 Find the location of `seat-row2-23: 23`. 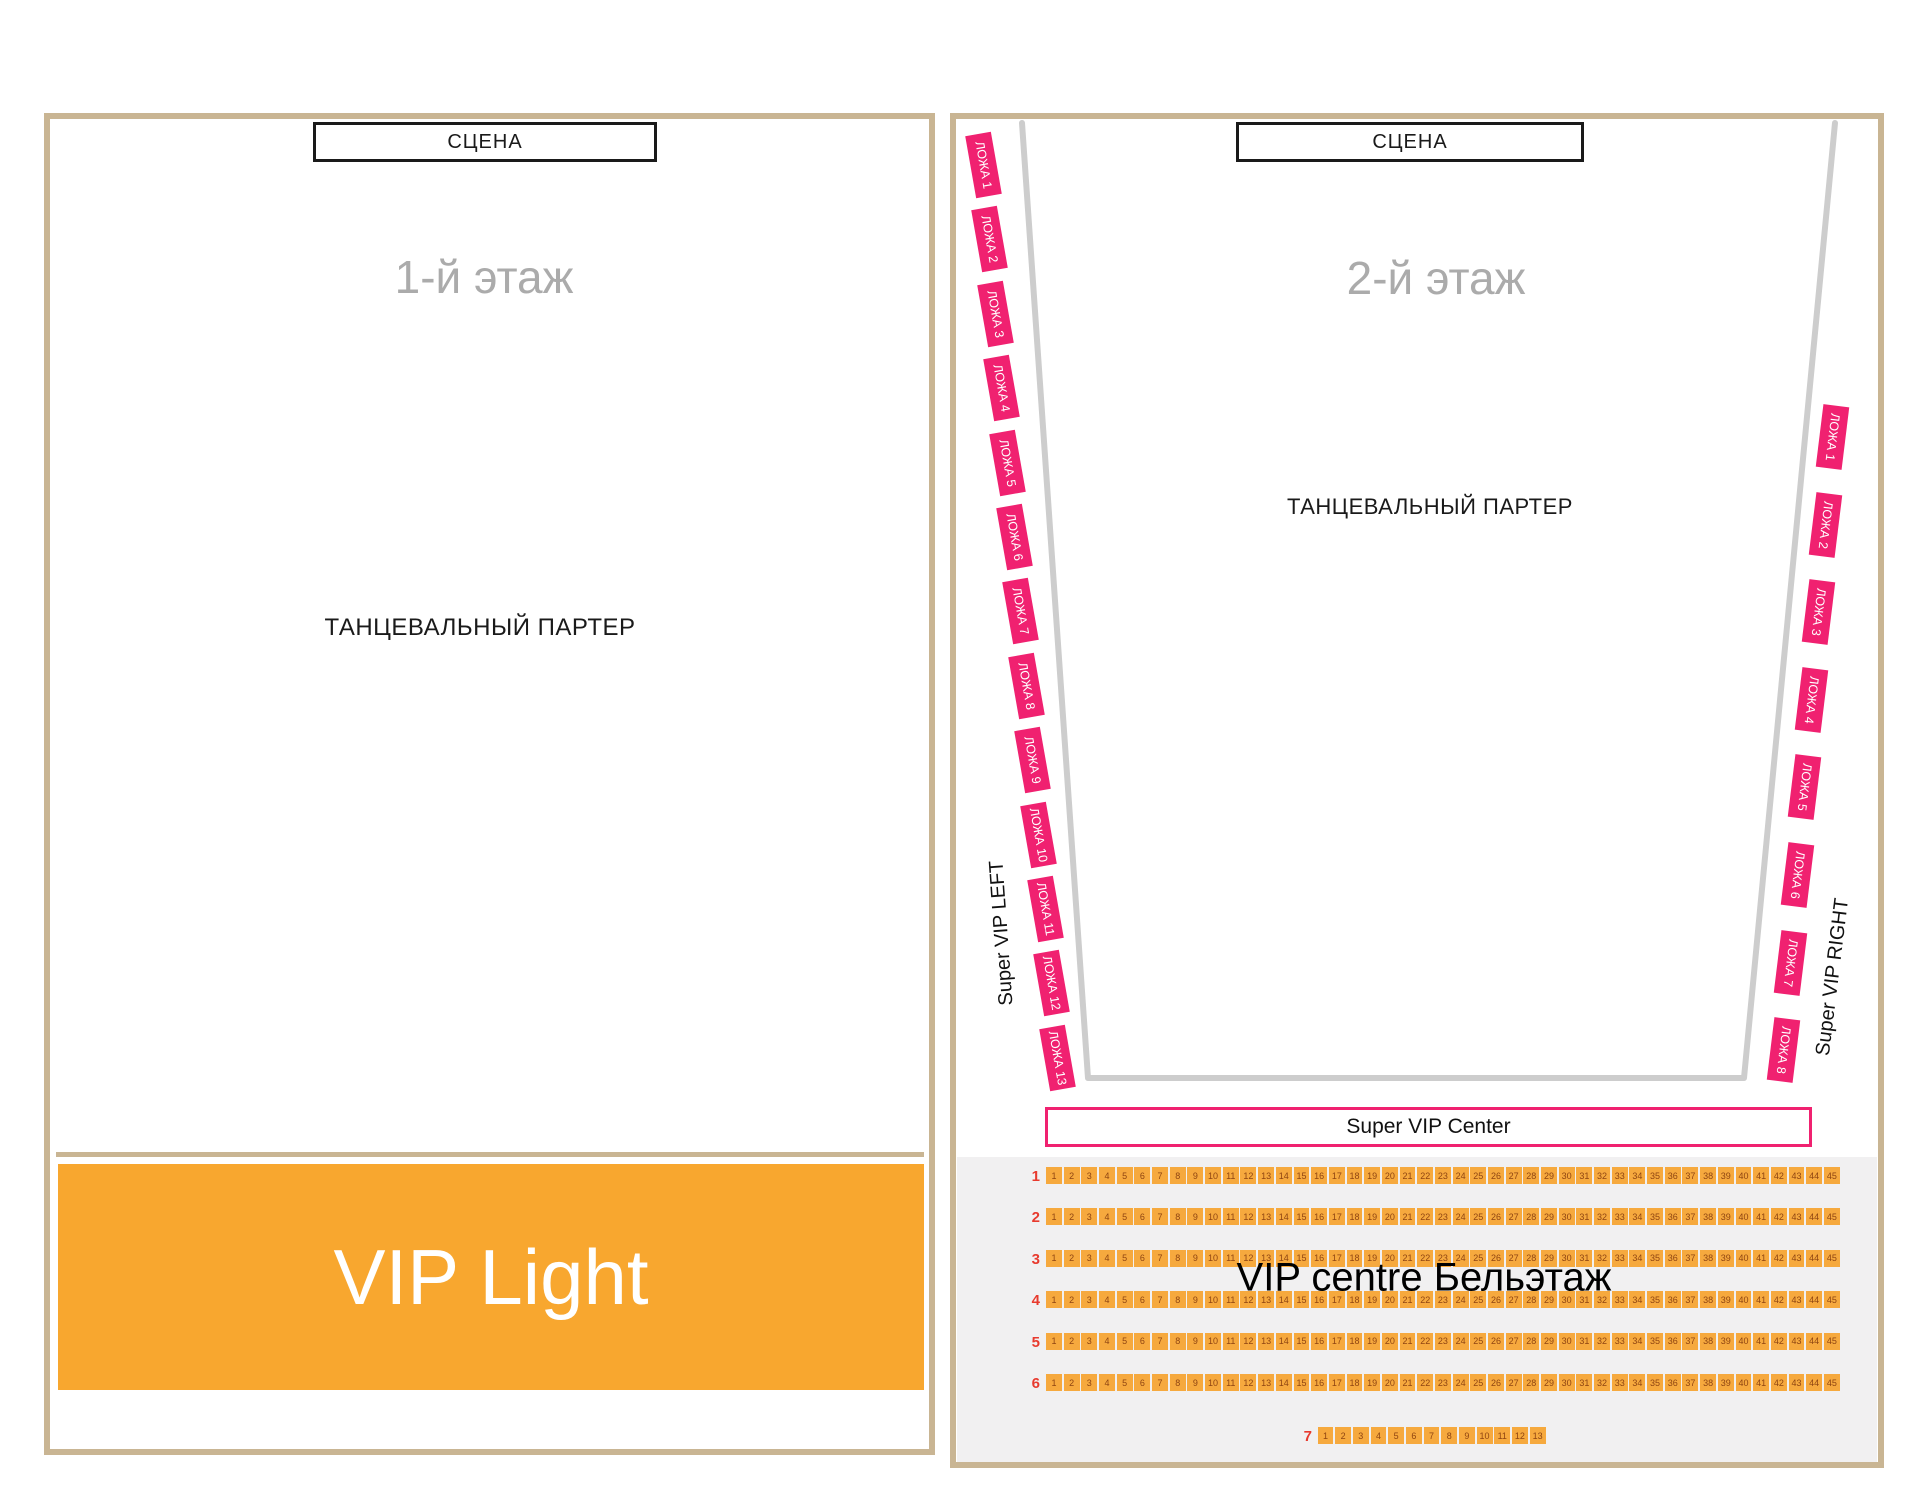

seat-row2-23: 23 is located at coordinates (1442, 1217).